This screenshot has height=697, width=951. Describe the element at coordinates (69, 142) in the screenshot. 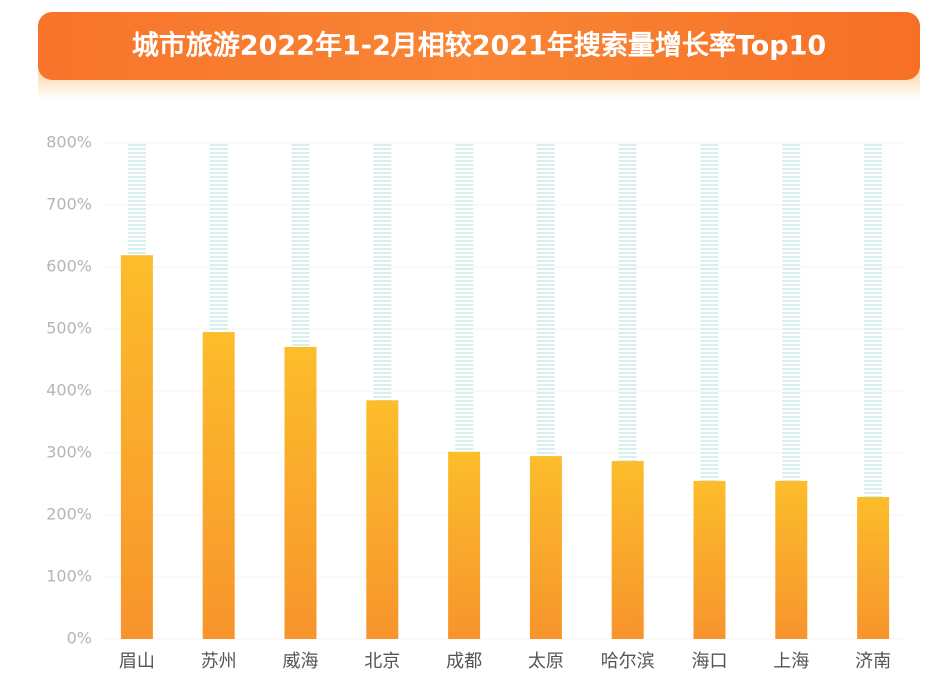

I see `y-tick-label: 800%` at that location.